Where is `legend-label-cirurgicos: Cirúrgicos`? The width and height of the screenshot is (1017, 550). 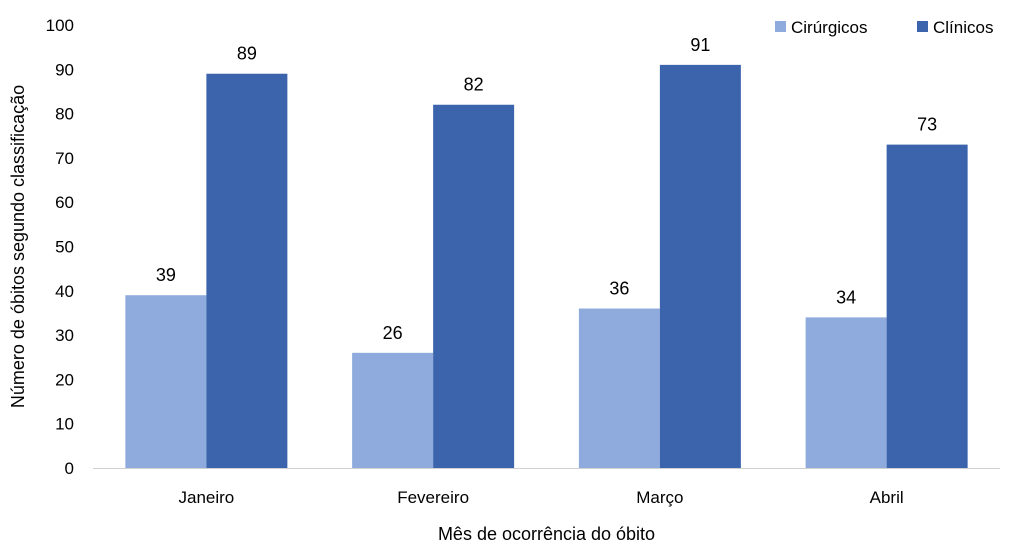 legend-label-cirurgicos: Cirúrgicos is located at coordinates (829, 27).